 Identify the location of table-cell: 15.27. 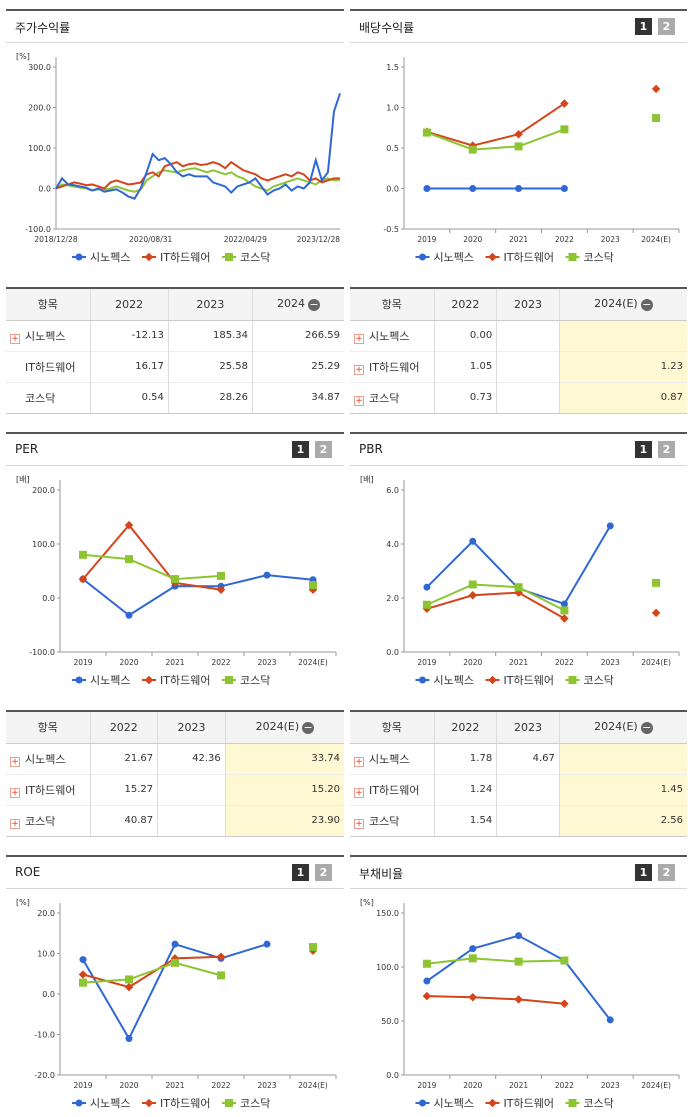
(123, 789).